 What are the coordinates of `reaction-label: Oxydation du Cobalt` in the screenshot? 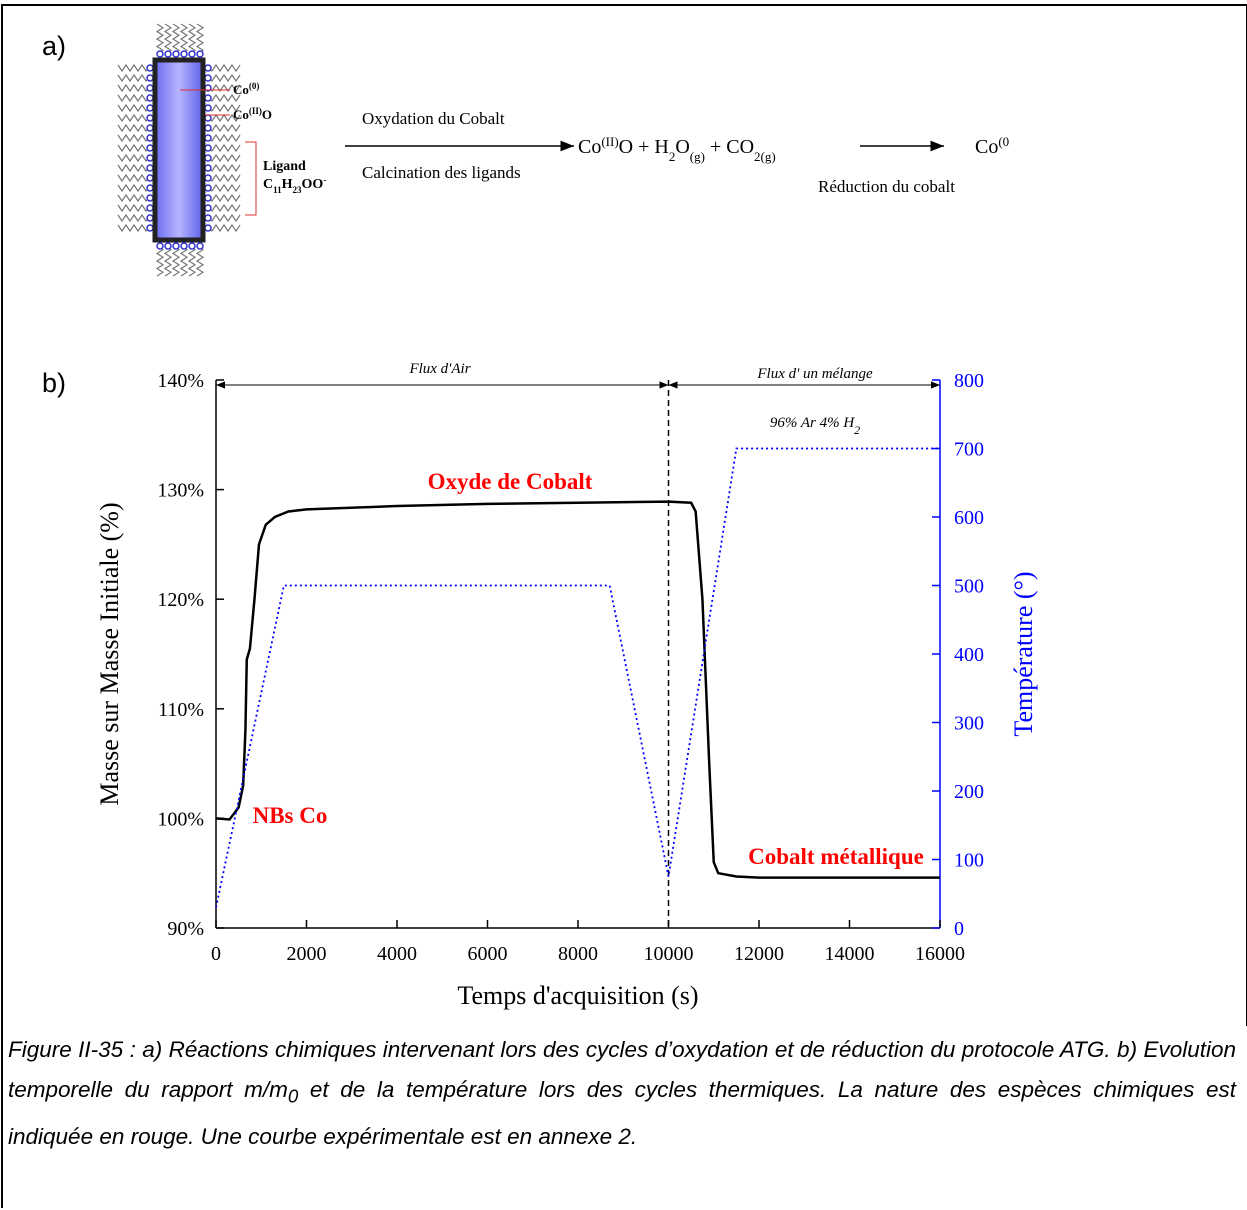 It's located at (433, 118).